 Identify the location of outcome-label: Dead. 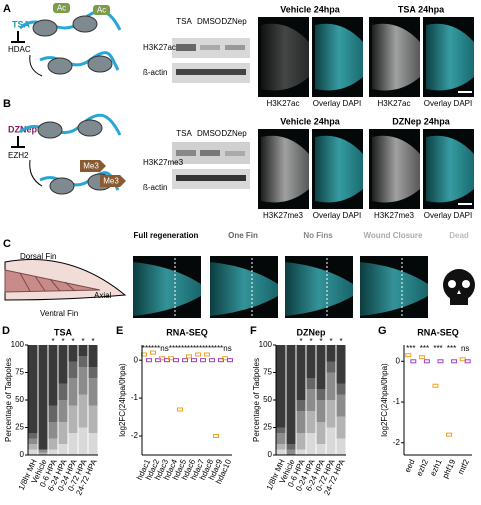
(459, 235).